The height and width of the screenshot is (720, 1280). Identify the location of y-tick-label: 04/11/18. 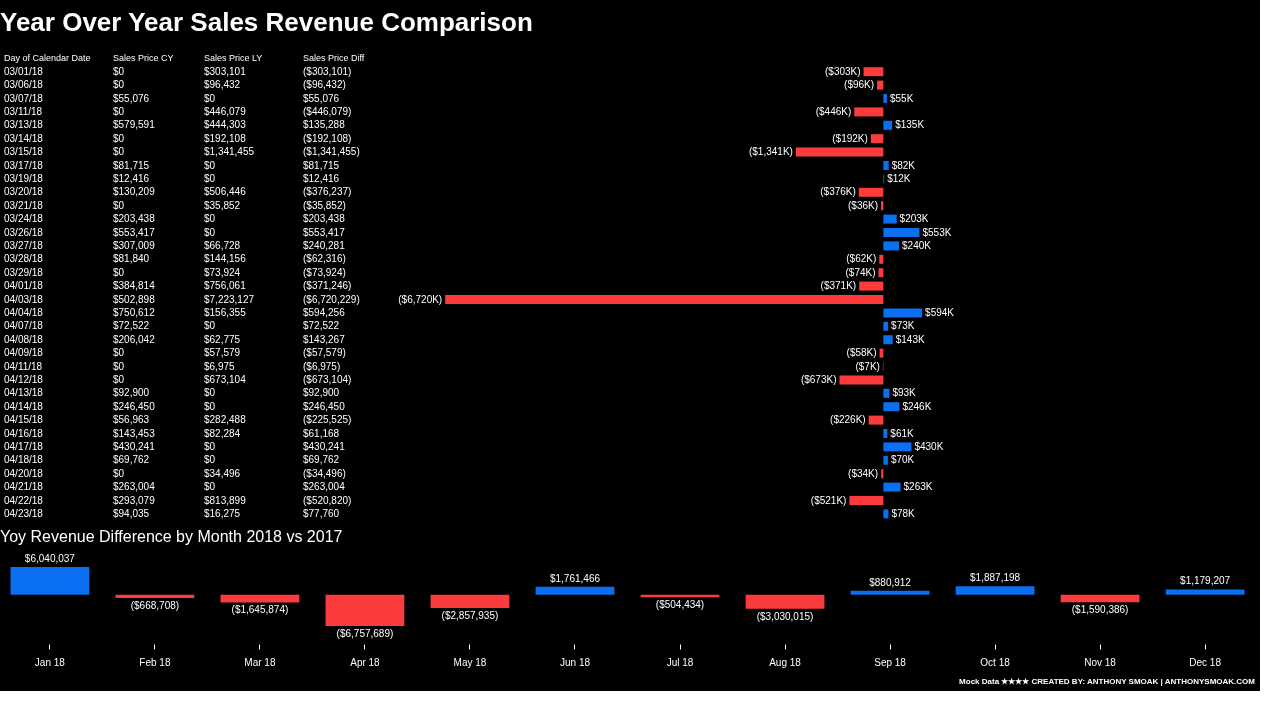
(23, 366).